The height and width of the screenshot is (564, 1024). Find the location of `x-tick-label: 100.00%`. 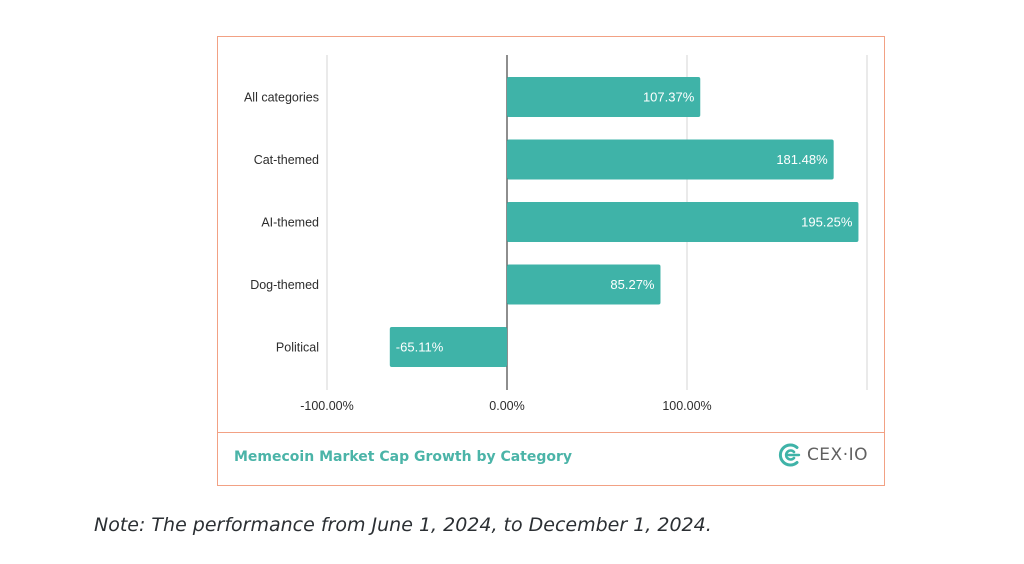

x-tick-label: 100.00% is located at coordinates (686, 406).